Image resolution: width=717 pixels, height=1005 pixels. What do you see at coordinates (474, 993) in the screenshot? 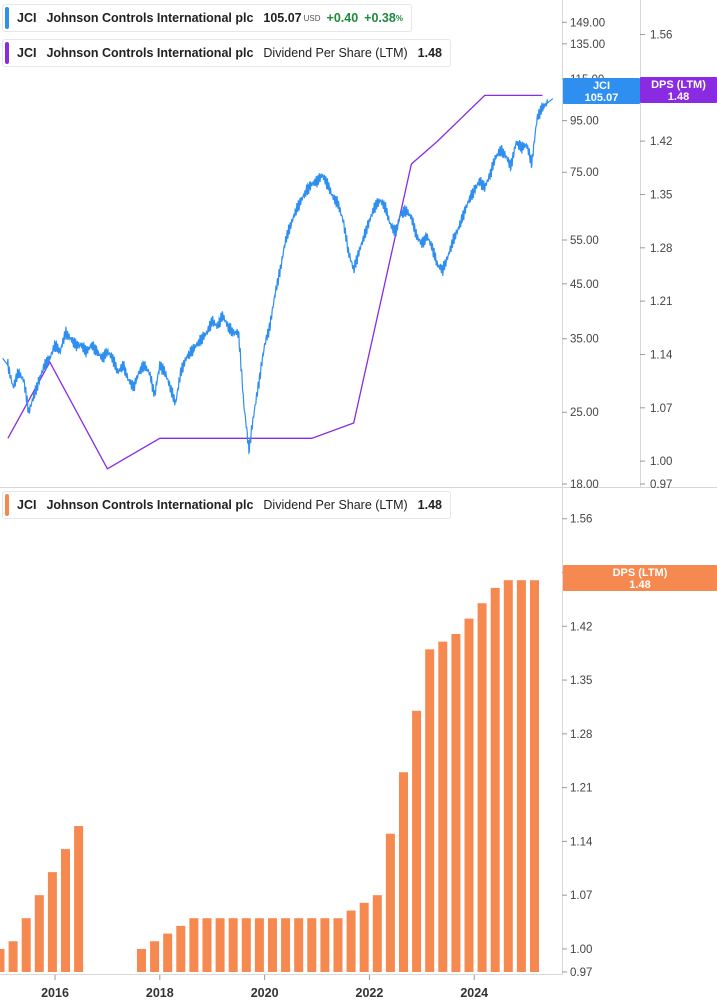
I see `time-tick-label: 2024` at bounding box center [474, 993].